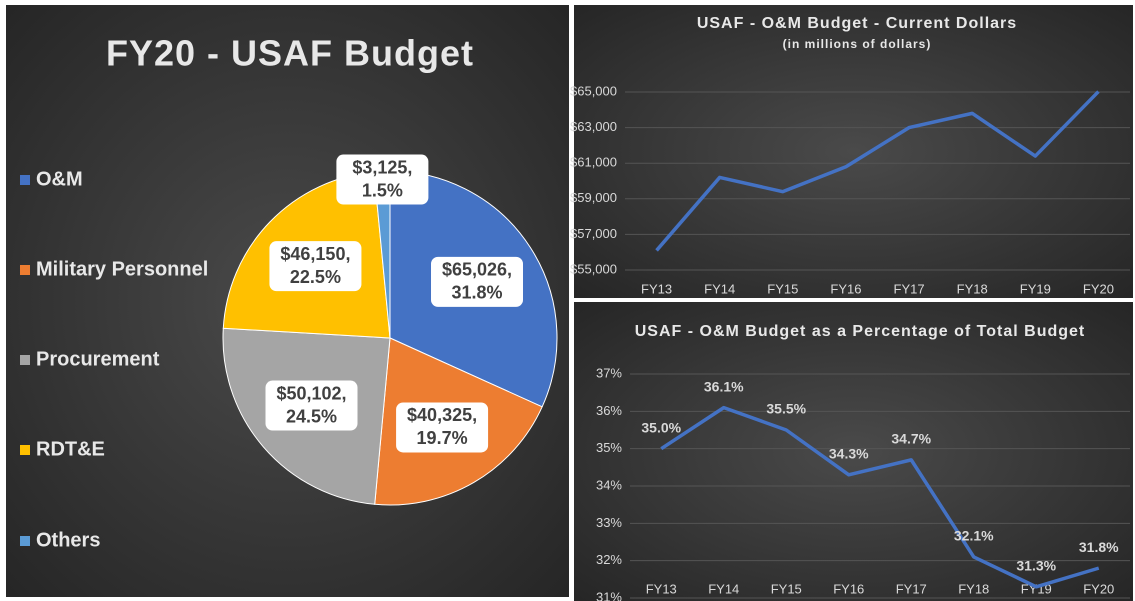 This screenshot has width=1135, height=601. What do you see at coordinates (609, 595) in the screenshot?
I see `y-tick-label: 31%` at bounding box center [609, 595].